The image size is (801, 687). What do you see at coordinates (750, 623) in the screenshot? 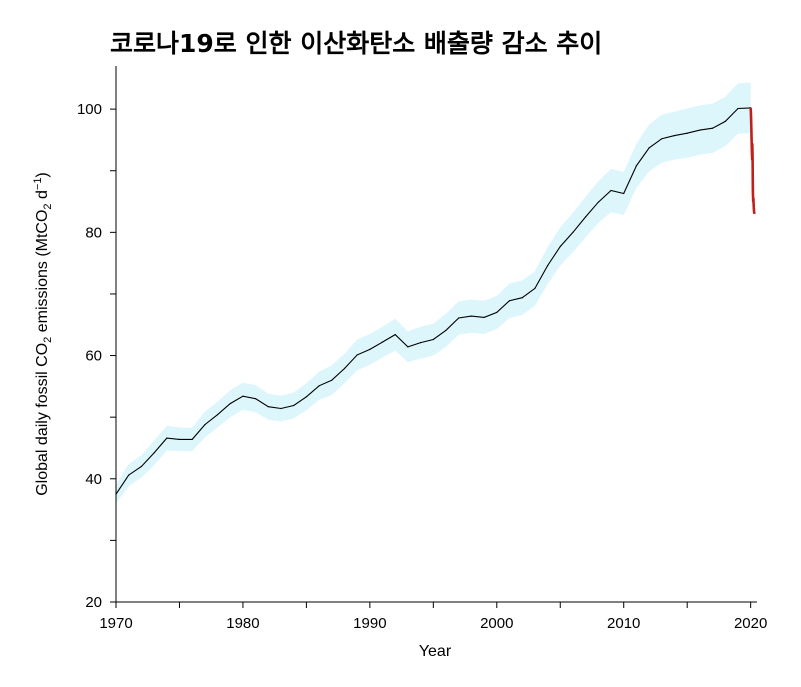
I see `x-tick-label: 2020` at bounding box center [750, 623].